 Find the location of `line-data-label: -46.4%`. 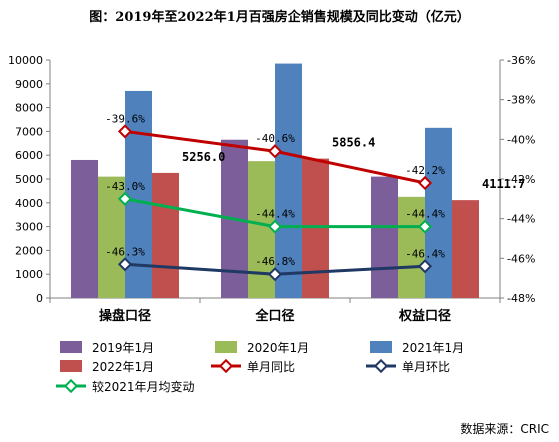

line-data-label: -46.4% is located at coordinates (425, 253).